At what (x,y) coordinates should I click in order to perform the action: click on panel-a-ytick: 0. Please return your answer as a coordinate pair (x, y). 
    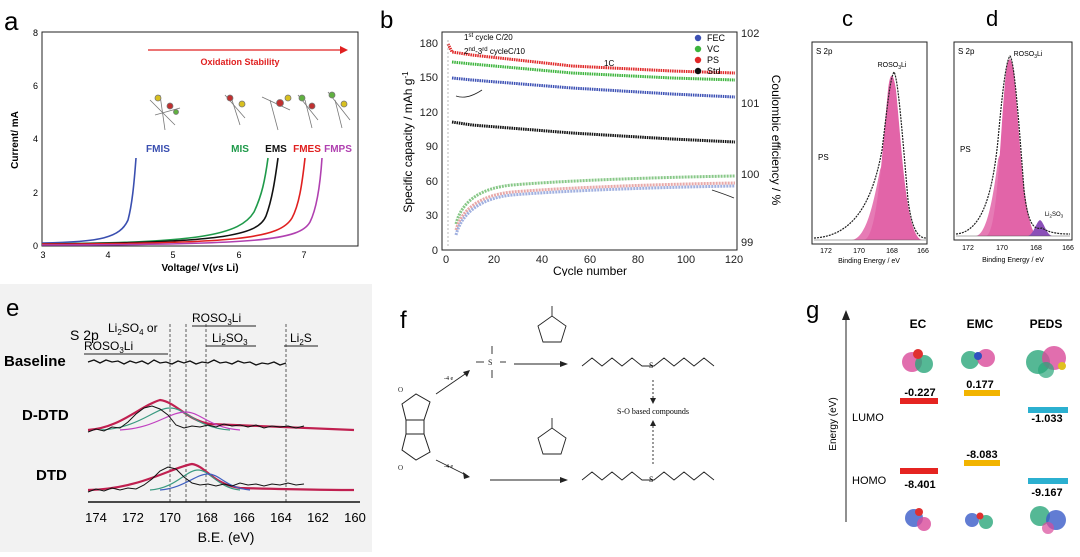
    Looking at the image, I should click on (35, 246).